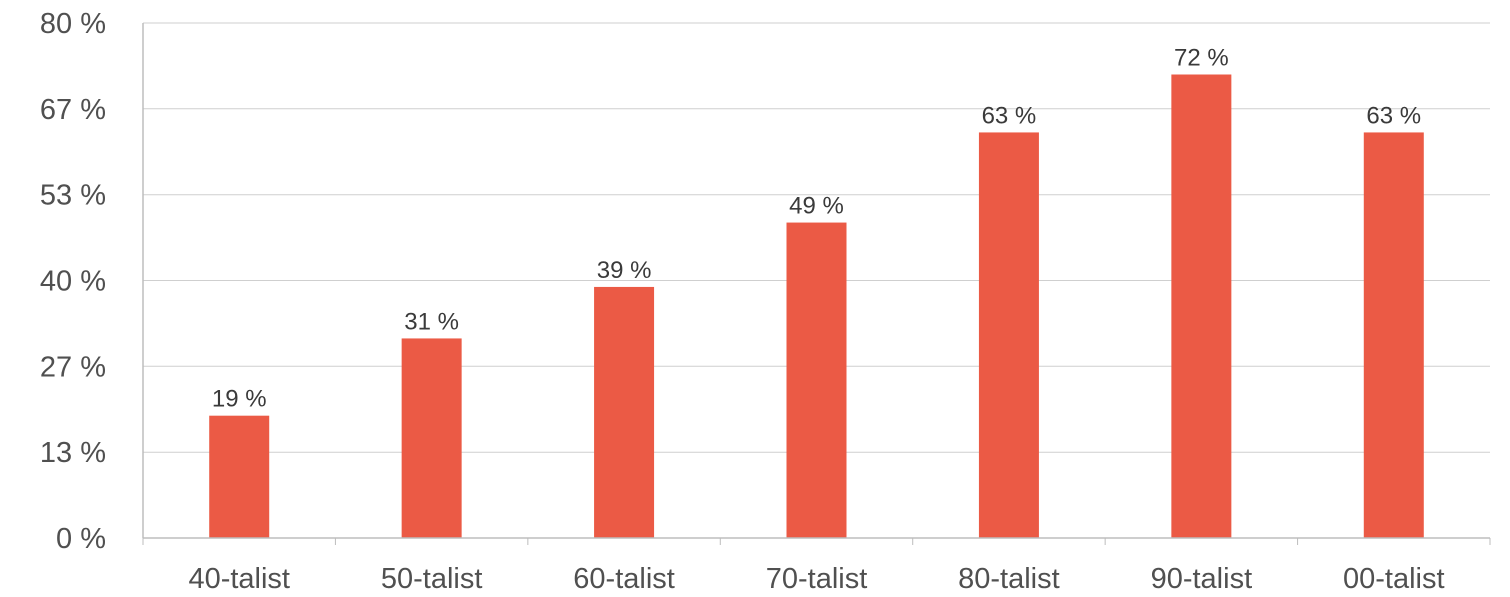 This screenshot has width=1510, height=597. Describe the element at coordinates (431, 321) in the screenshot. I see `bar-value-label: 31 %` at that location.